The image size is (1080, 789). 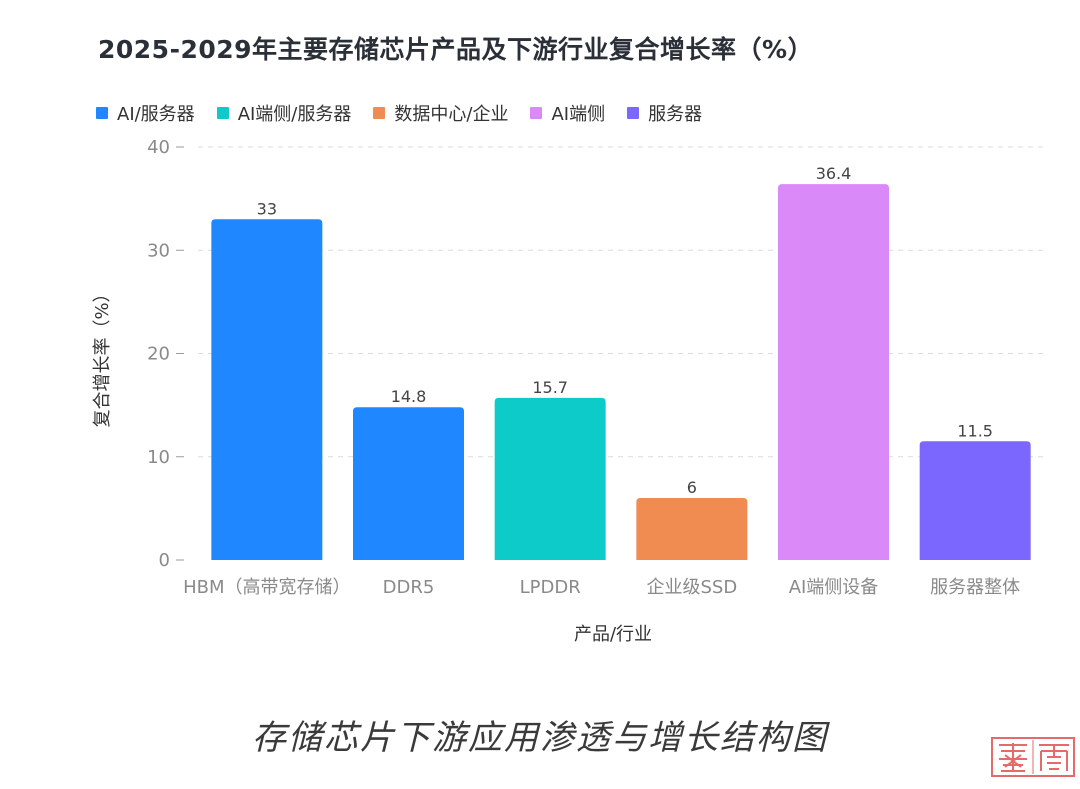 What do you see at coordinates (158, 457) in the screenshot?
I see `y-tick-label: 10` at bounding box center [158, 457].